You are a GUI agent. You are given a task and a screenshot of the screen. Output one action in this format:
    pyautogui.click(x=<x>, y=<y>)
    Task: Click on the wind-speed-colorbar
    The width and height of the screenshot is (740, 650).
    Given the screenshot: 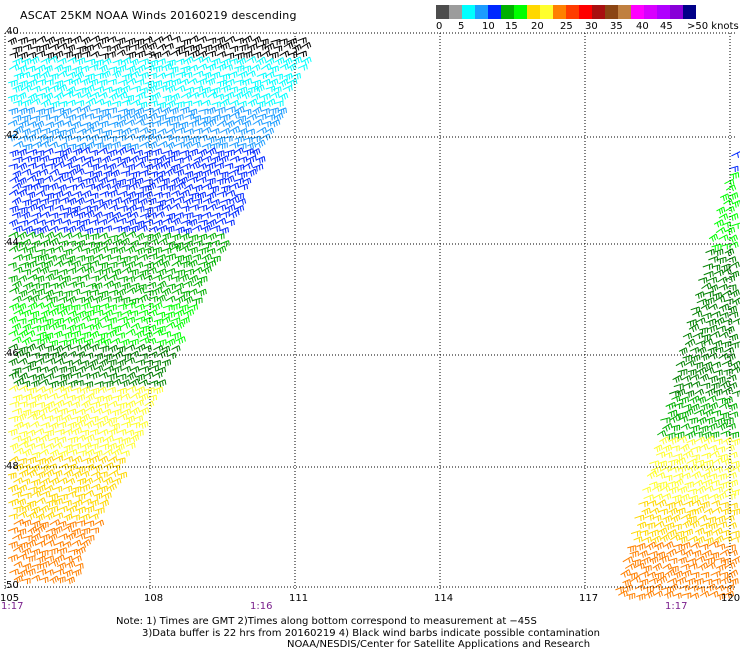 What is the action you would take?
    pyautogui.click(x=566, y=12)
    